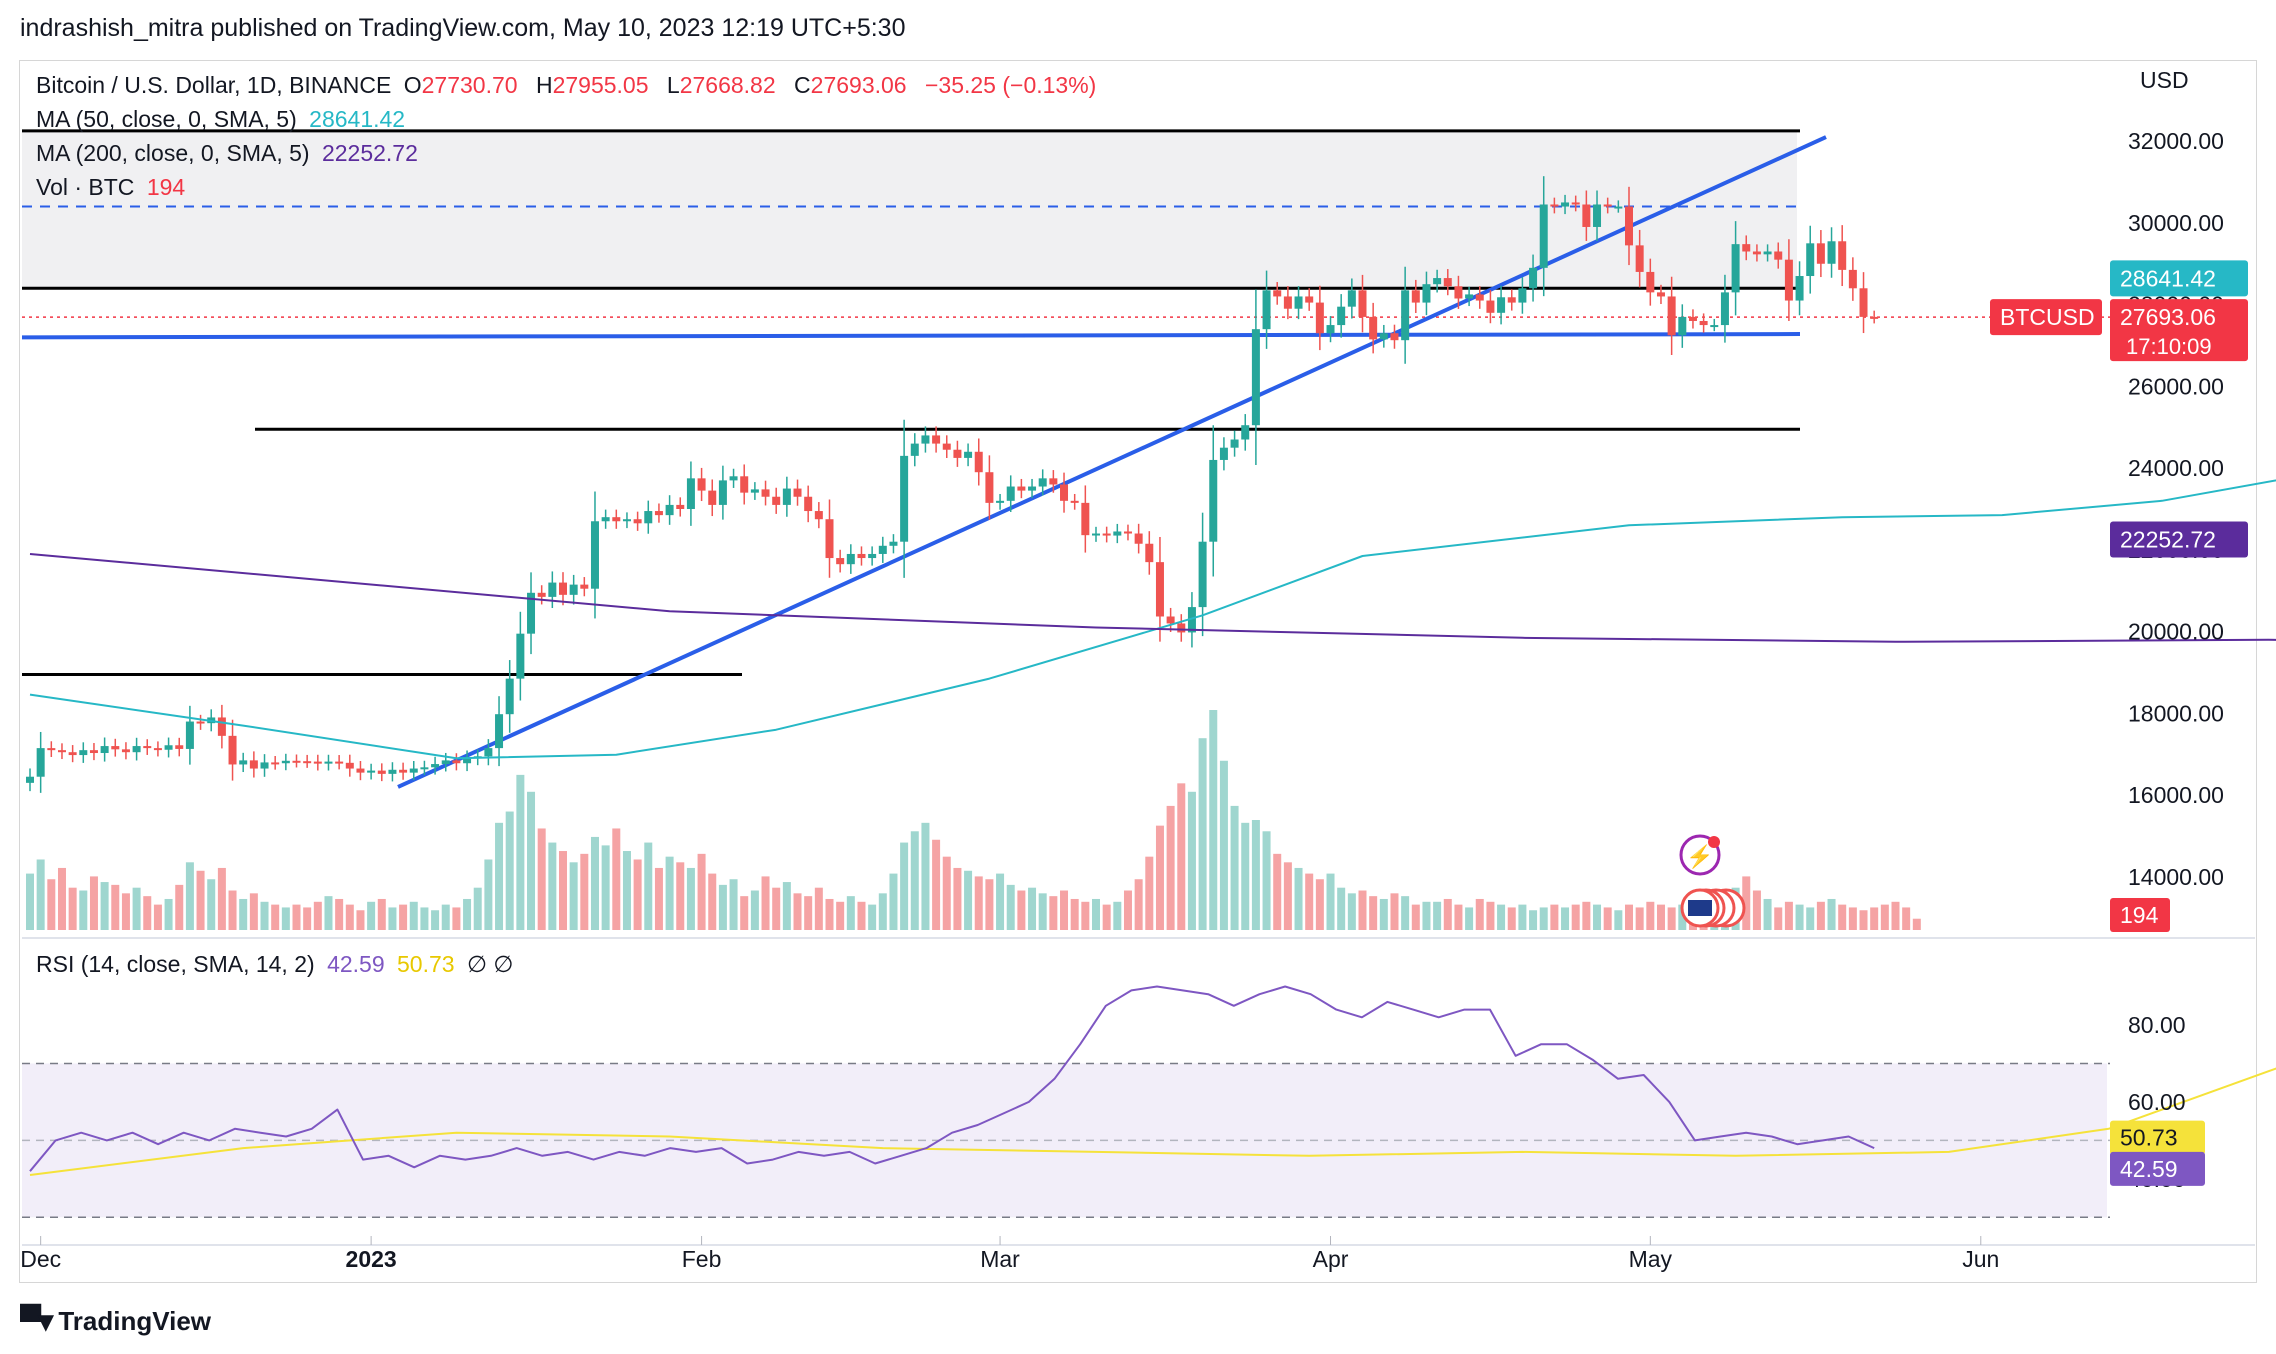 The height and width of the screenshot is (1354, 2276). What do you see at coordinates (1980, 1259) in the screenshot?
I see `time-tick-label: Jun` at bounding box center [1980, 1259].